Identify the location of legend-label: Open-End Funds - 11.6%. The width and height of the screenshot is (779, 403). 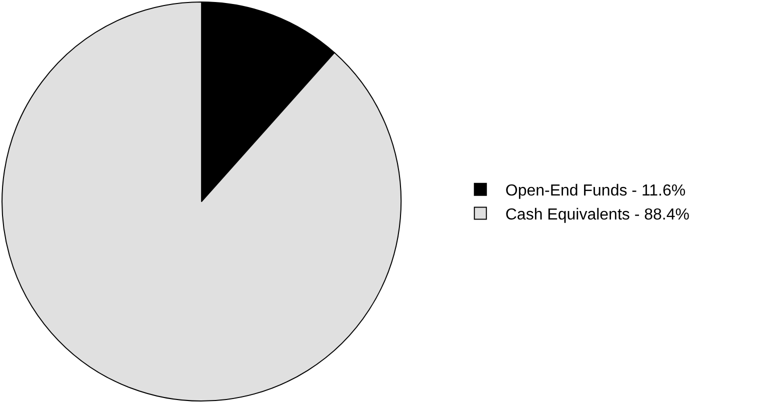
(595, 191).